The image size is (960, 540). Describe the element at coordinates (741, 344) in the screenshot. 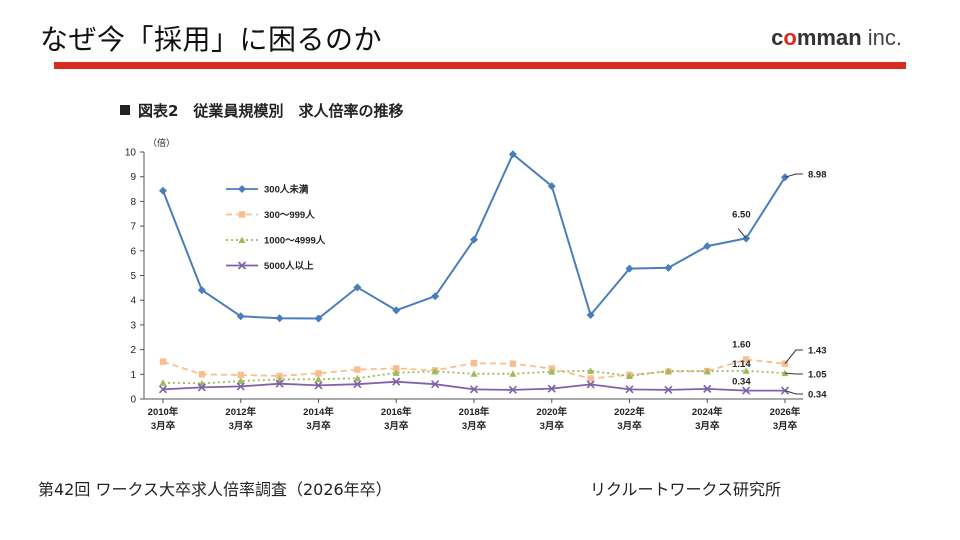

I see `annotation-label: 1.60` at that location.